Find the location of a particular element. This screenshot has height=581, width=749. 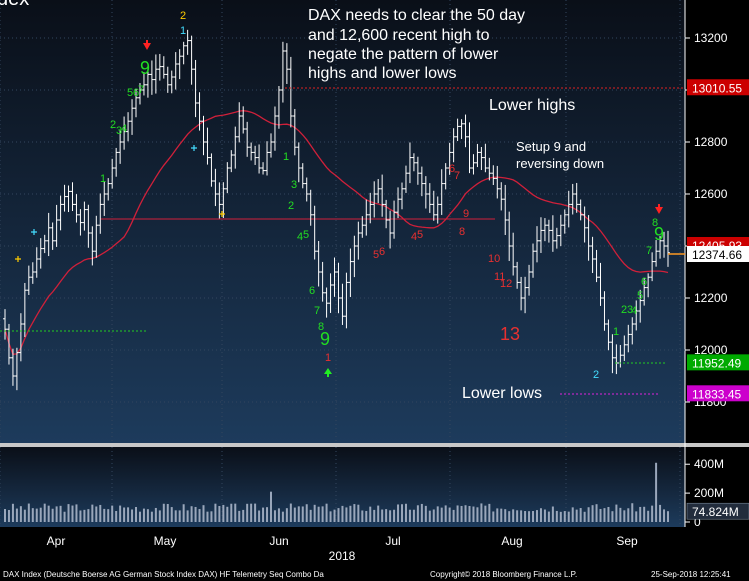

buy-arrow-icon is located at coordinates (328, 371).